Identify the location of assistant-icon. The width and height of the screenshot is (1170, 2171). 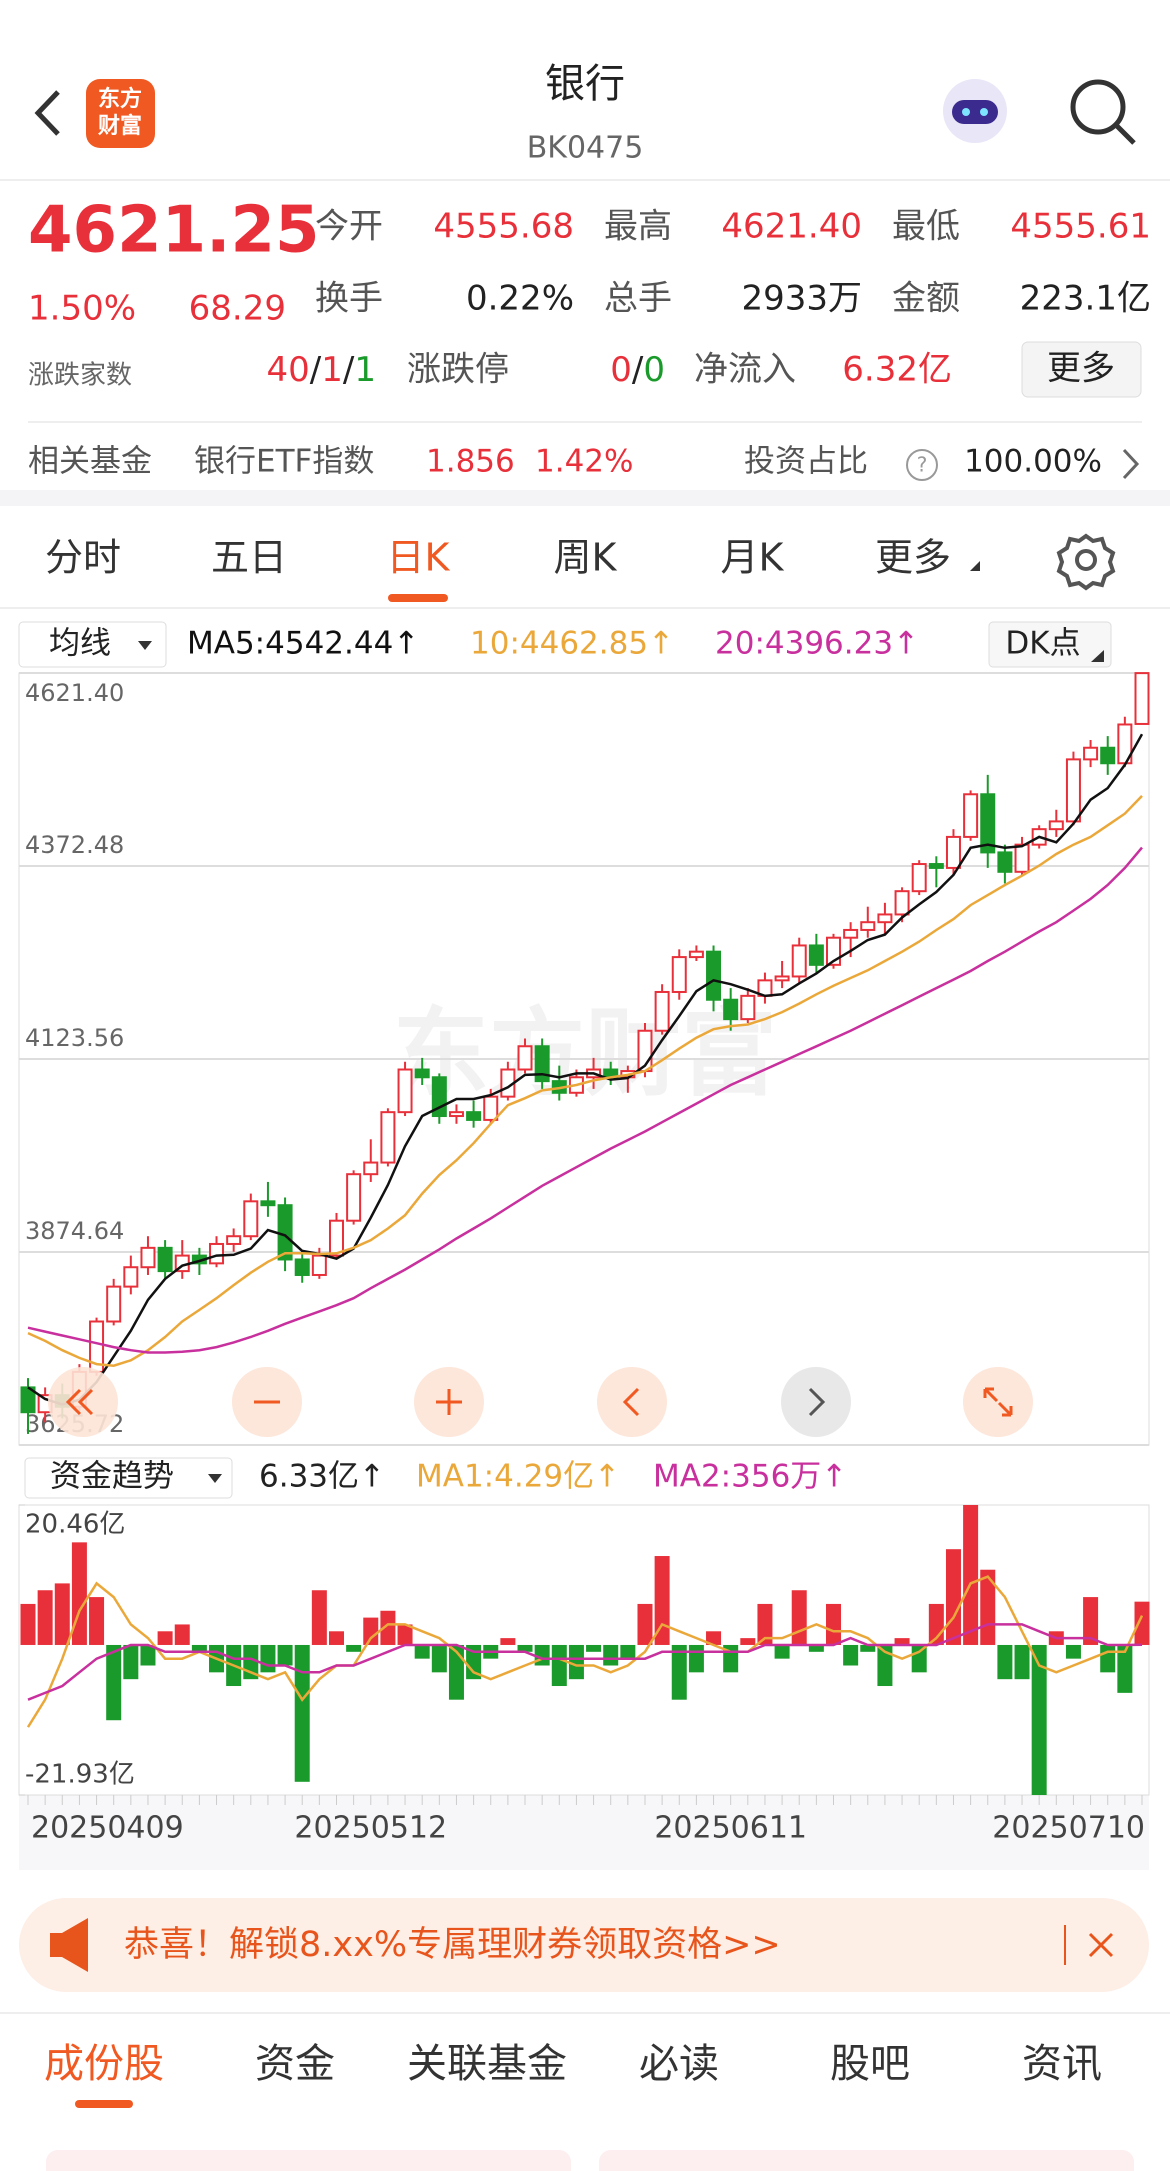
(975, 111).